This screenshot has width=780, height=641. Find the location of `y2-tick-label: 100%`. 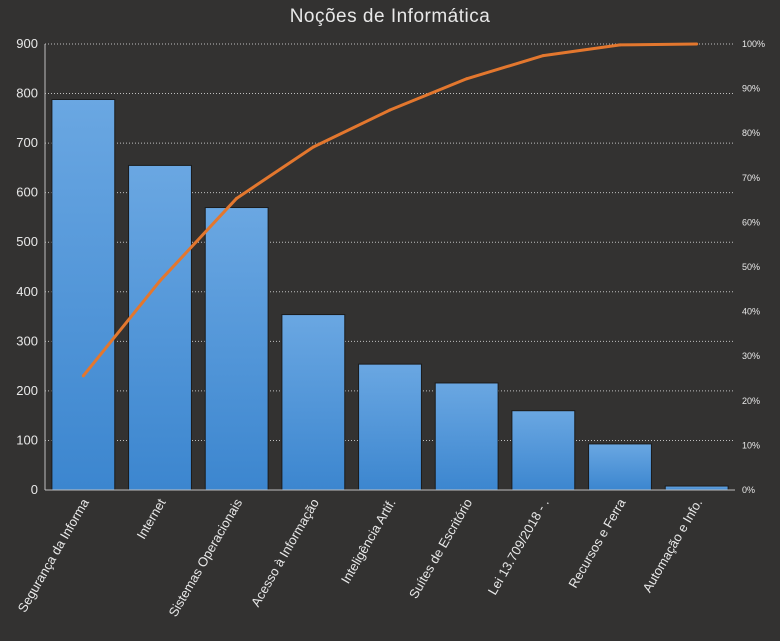

y2-tick-label: 100% is located at coordinates (753, 44).